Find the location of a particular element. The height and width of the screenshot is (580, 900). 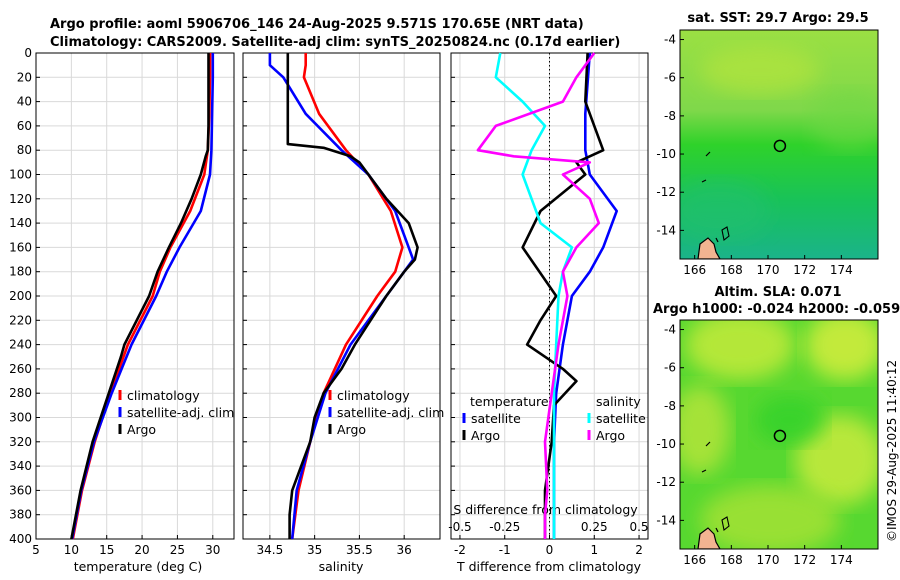

x-tick-label: -1 is located at coordinates (505, 550).